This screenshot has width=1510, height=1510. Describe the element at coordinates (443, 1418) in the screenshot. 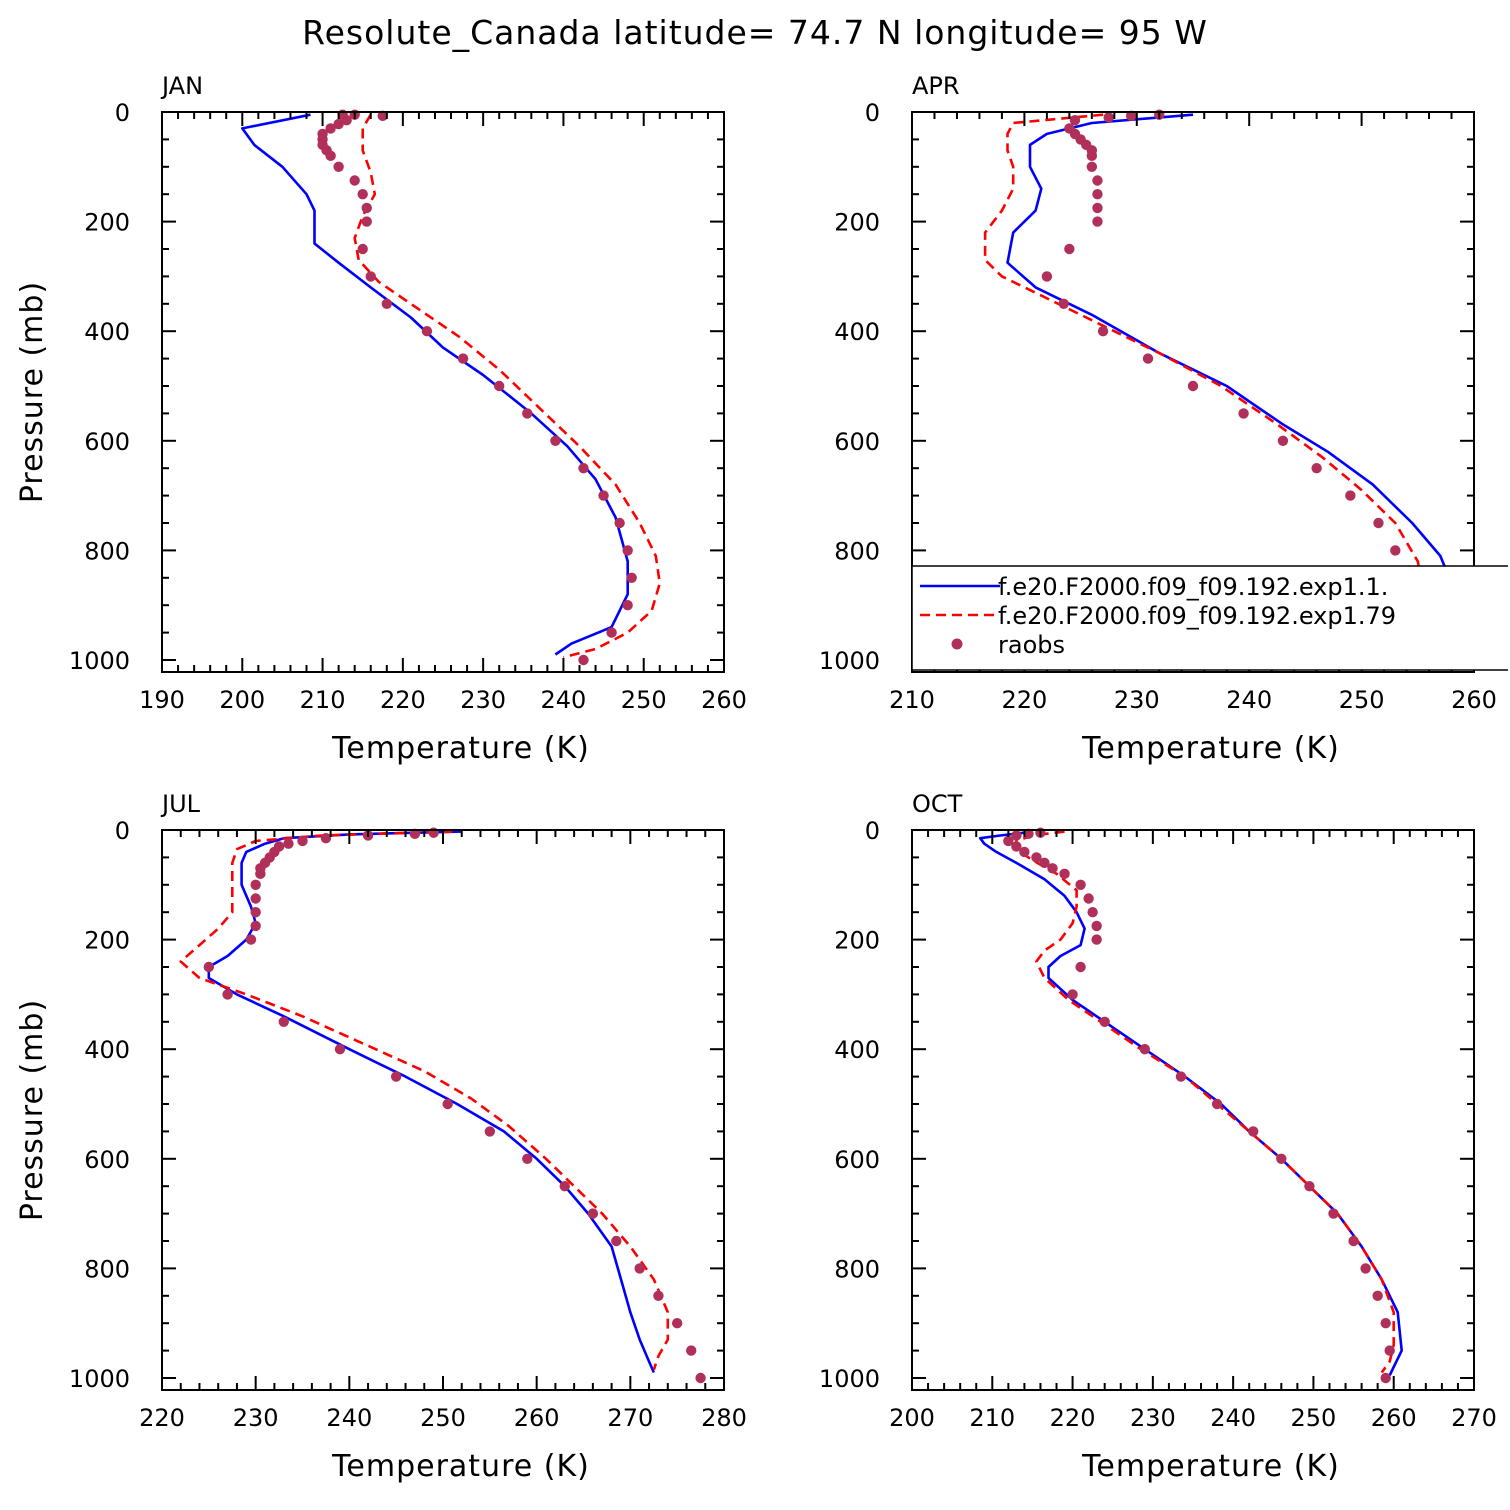

I see `x-tick-label-jul-250: 250` at that location.